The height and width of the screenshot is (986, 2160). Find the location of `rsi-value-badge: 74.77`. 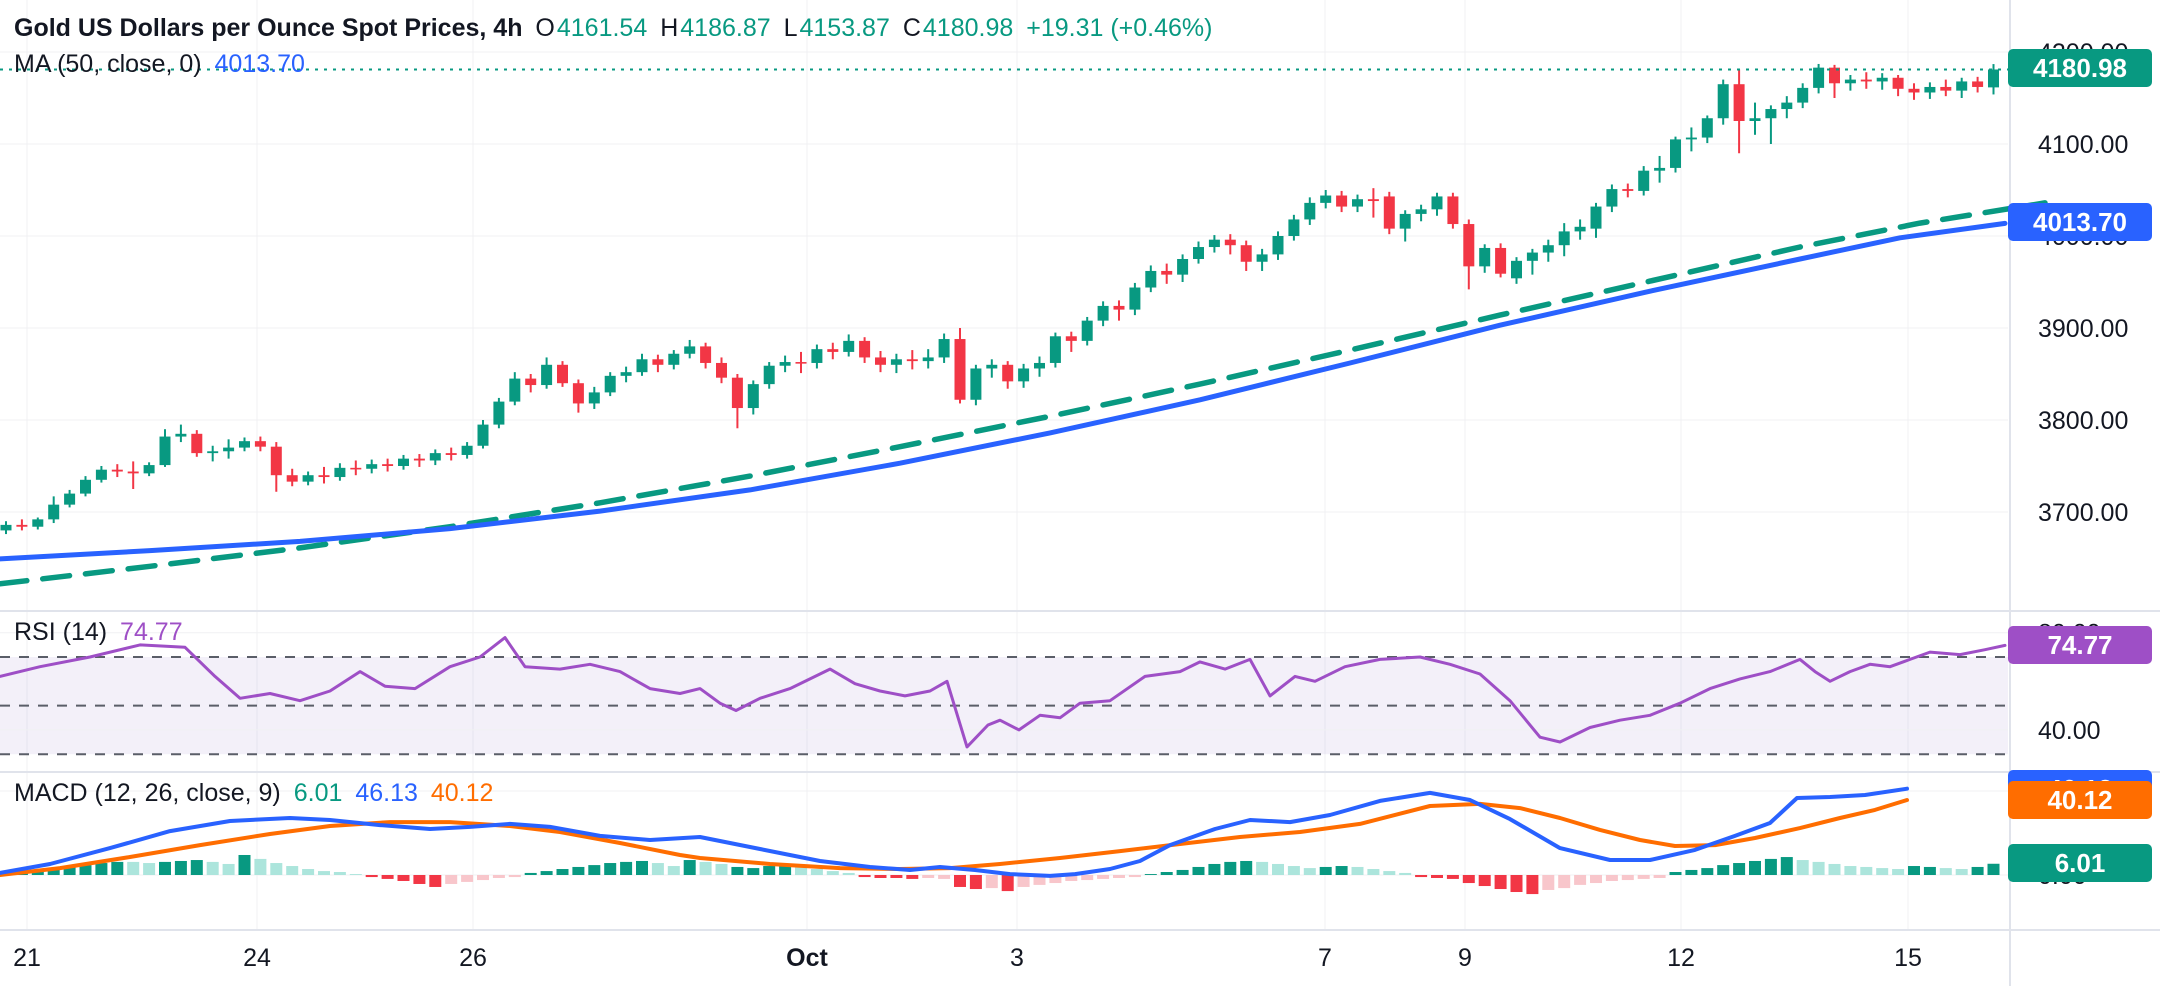

rsi-value-badge: 74.77 is located at coordinates (2080, 645).